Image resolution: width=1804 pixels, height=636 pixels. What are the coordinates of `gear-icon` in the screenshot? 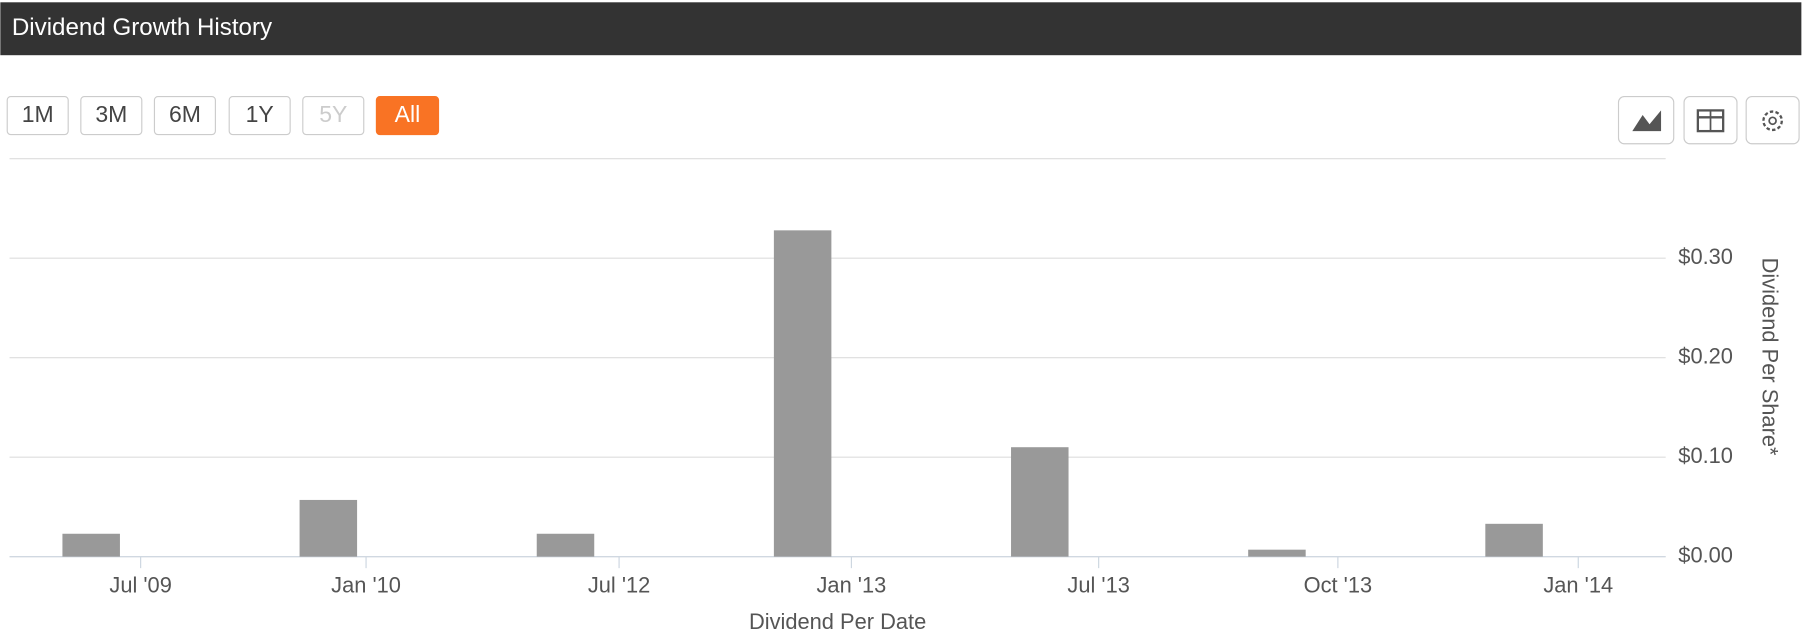 It's located at (1772, 121).